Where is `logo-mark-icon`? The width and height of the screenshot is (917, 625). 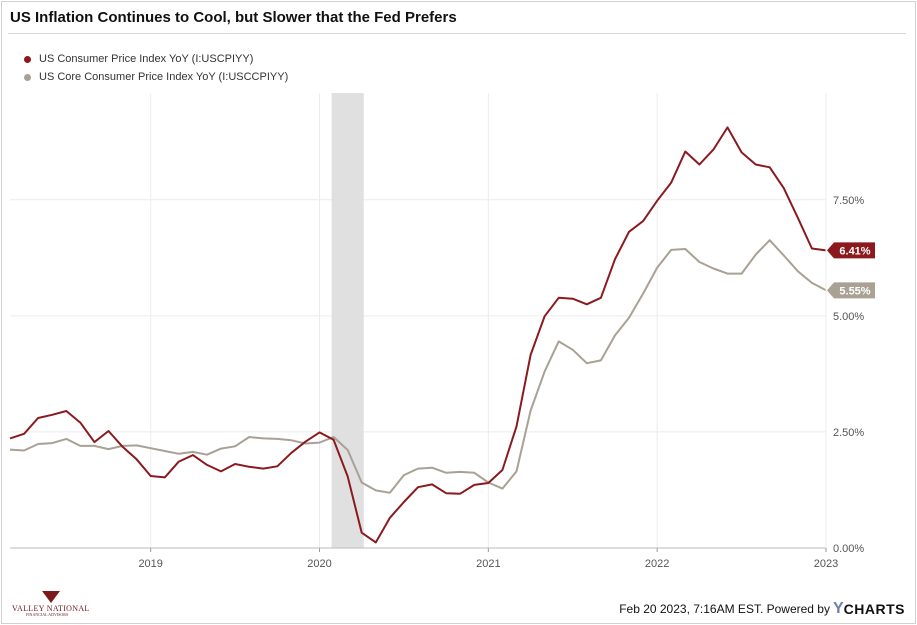 logo-mark-icon is located at coordinates (51, 597).